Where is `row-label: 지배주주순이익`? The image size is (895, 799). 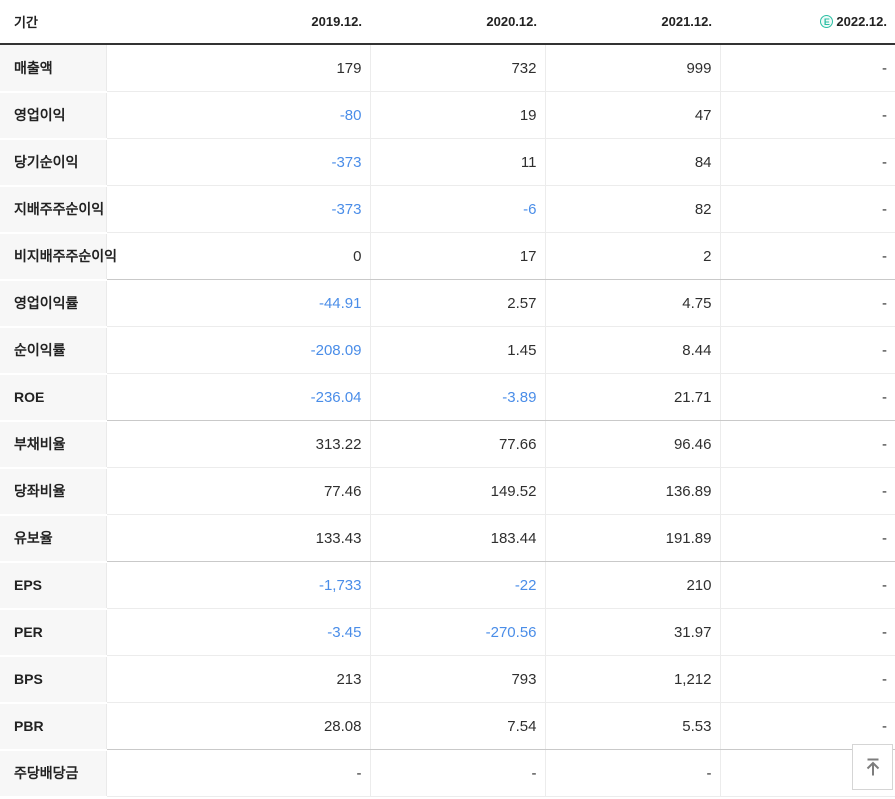 row-label: 지배주주순이익 is located at coordinates (53, 209).